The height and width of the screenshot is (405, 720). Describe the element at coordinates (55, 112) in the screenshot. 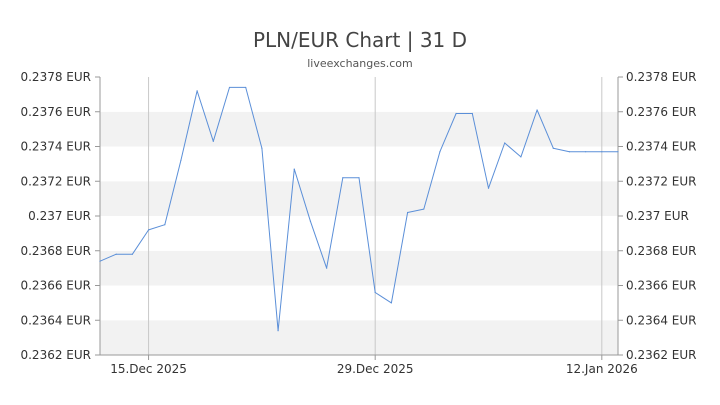

I see `y-tick-label: 0.2376 EUR` at that location.